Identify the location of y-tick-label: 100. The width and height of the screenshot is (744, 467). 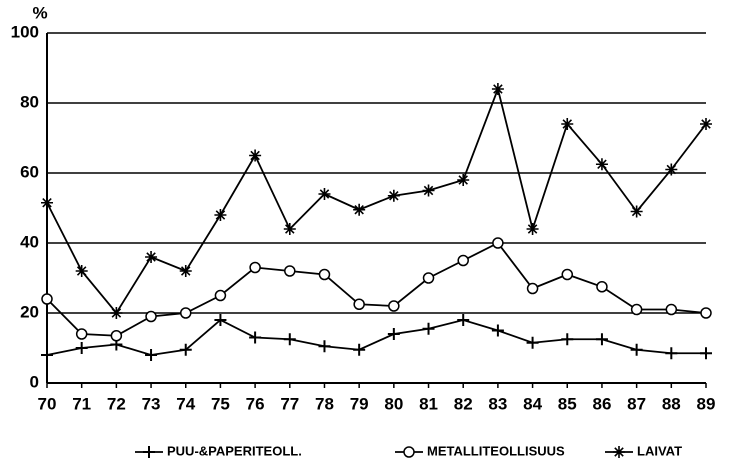
(25, 31).